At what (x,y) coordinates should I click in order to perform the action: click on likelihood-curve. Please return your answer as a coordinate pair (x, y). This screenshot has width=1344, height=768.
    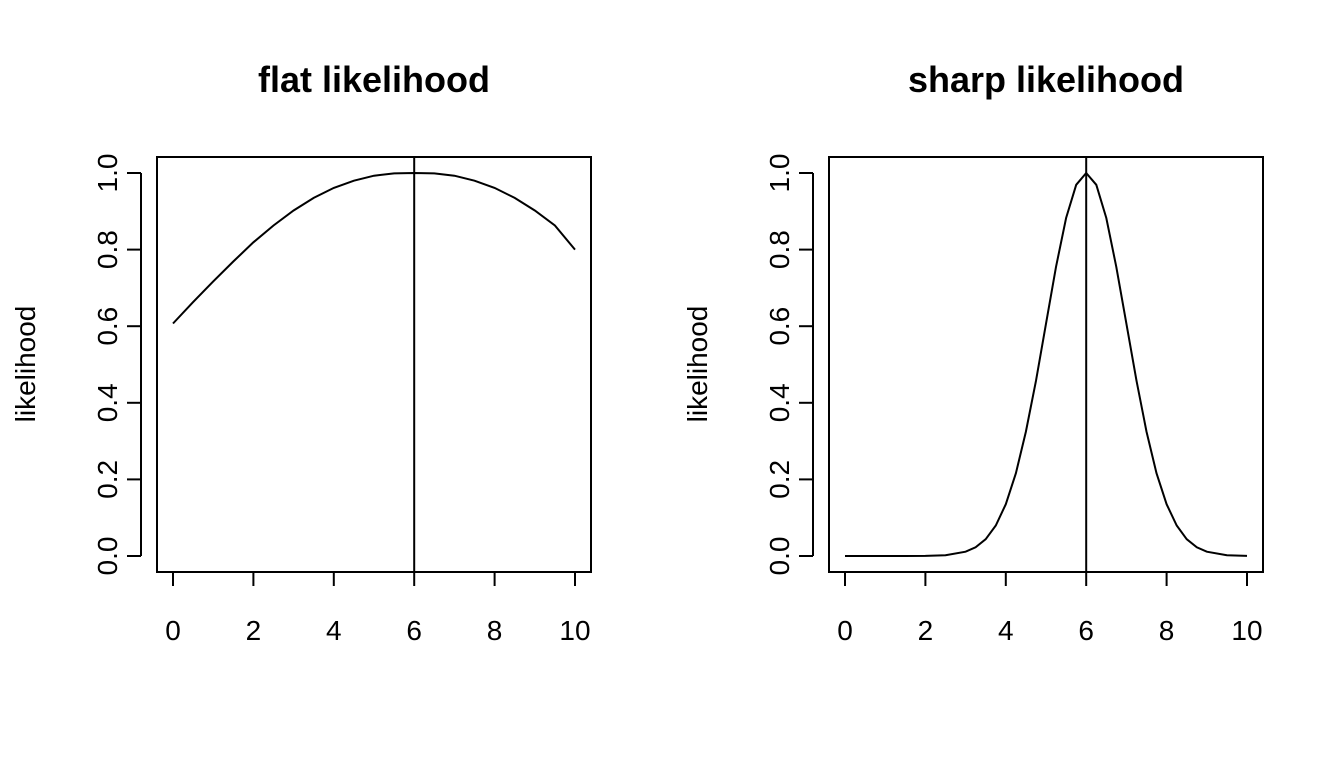
    Looking at the image, I should click on (374, 248).